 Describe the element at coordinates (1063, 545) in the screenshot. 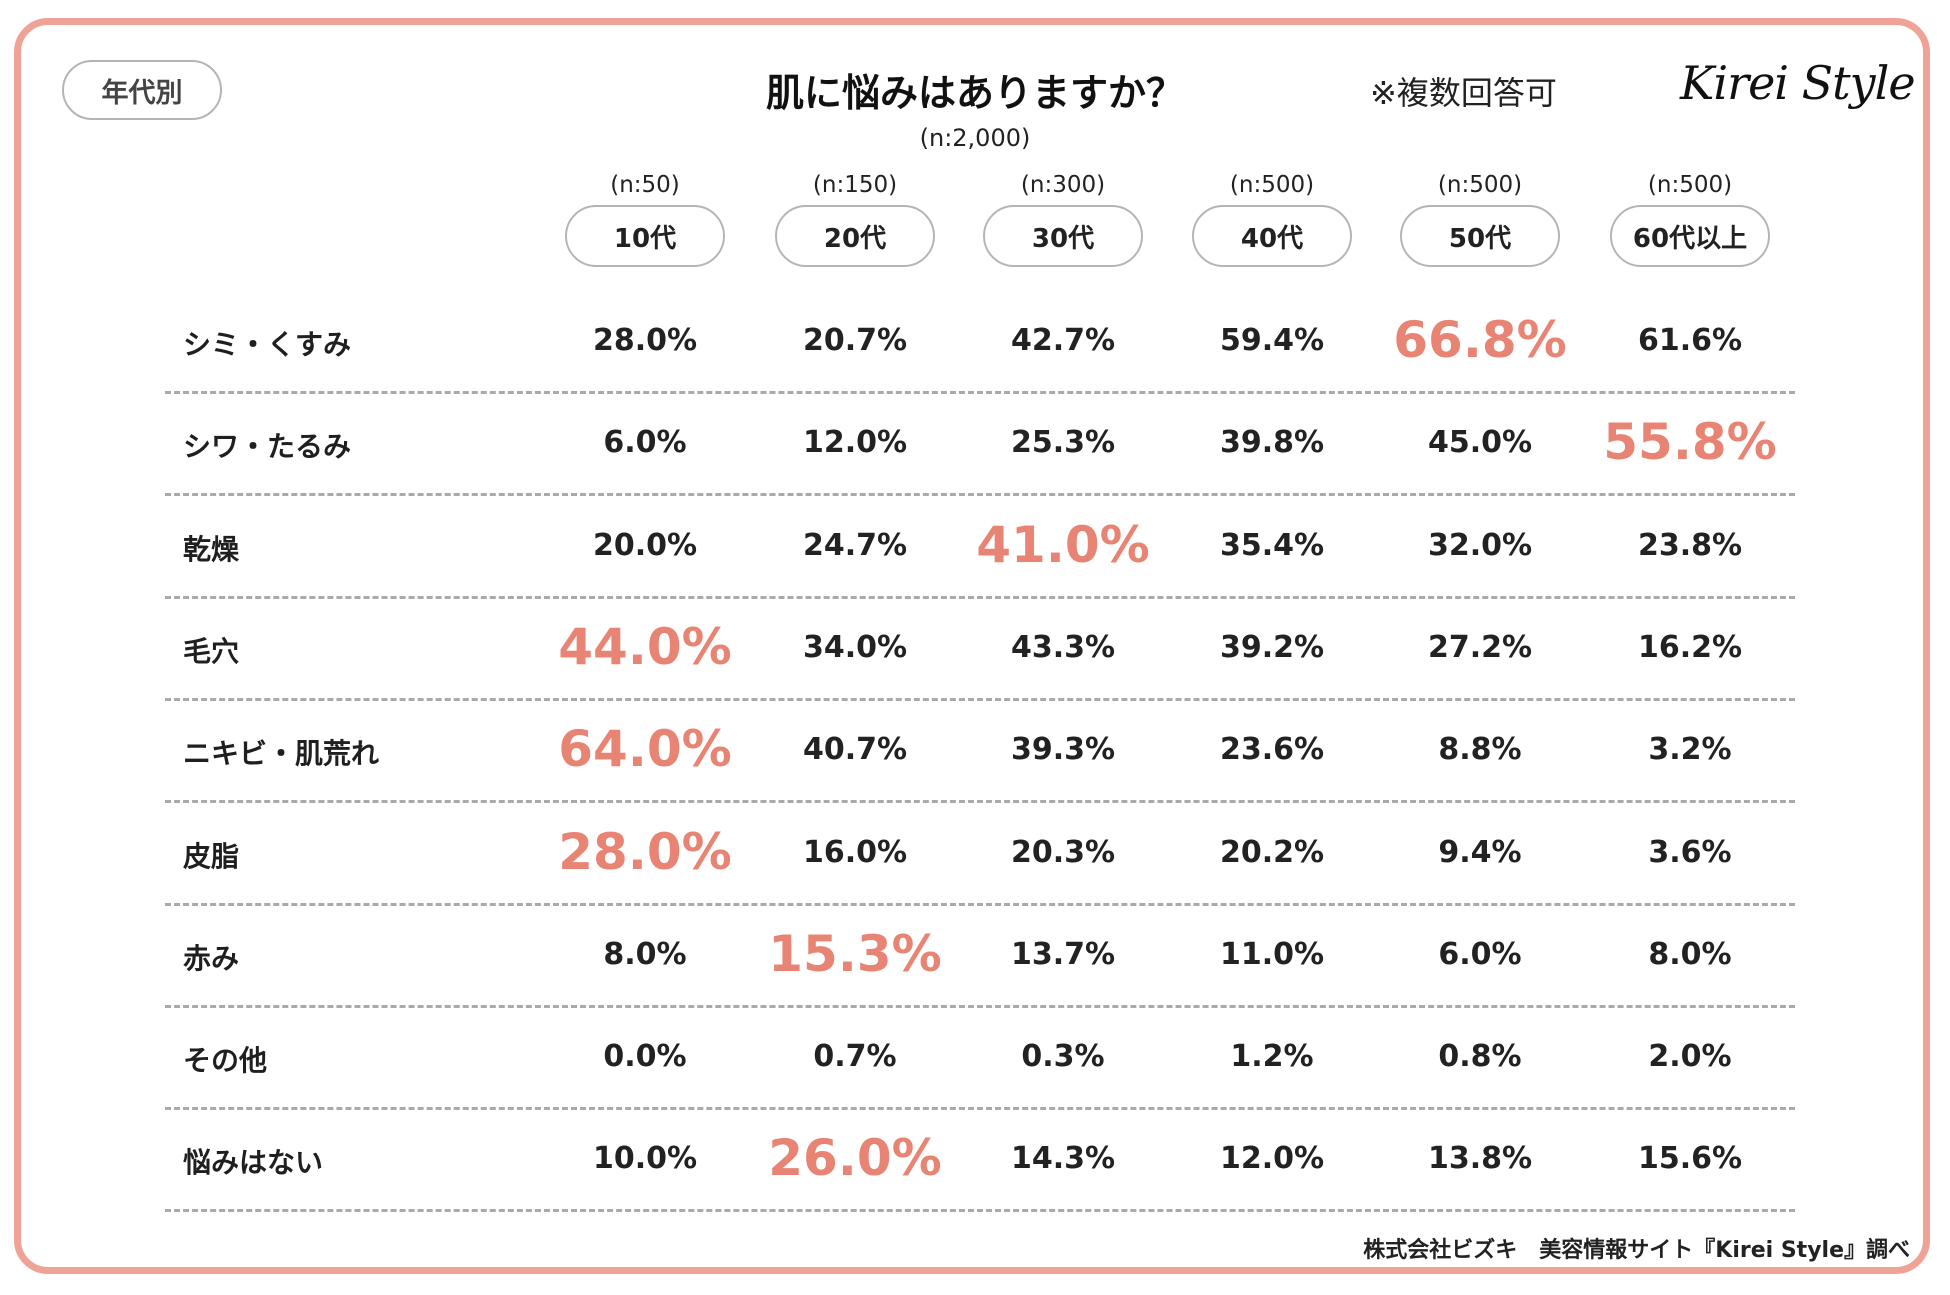

I see `highlighted-value-cell: 41.0%` at that location.